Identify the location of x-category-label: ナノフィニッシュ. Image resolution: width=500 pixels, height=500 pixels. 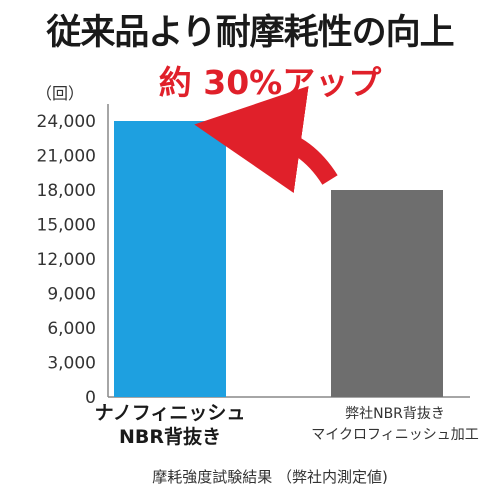
(170, 413).